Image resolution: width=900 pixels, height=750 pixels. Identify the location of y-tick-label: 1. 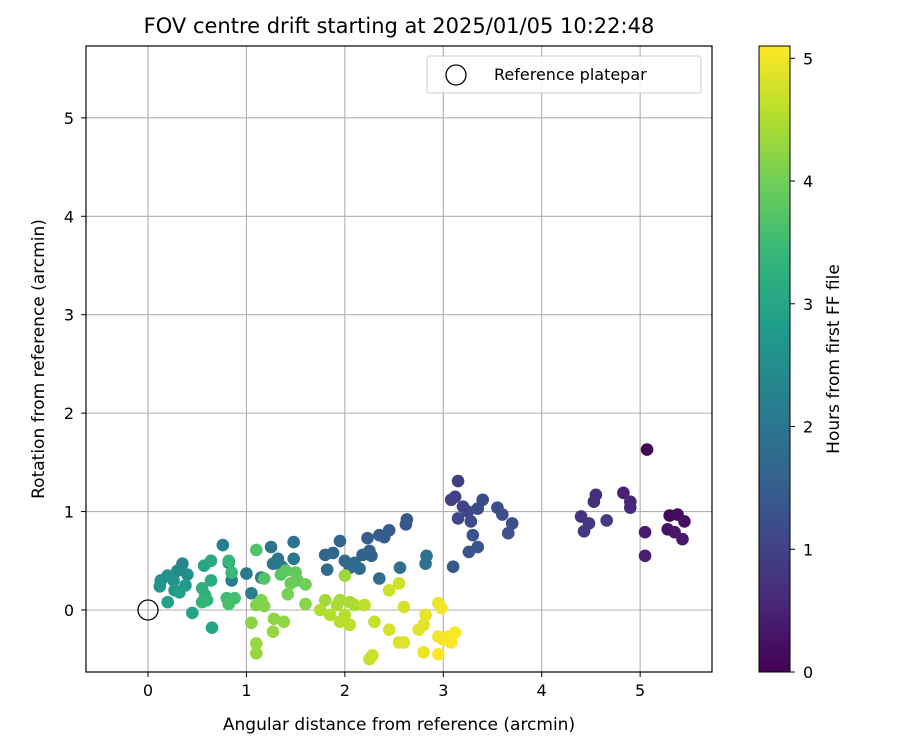
(69, 512).